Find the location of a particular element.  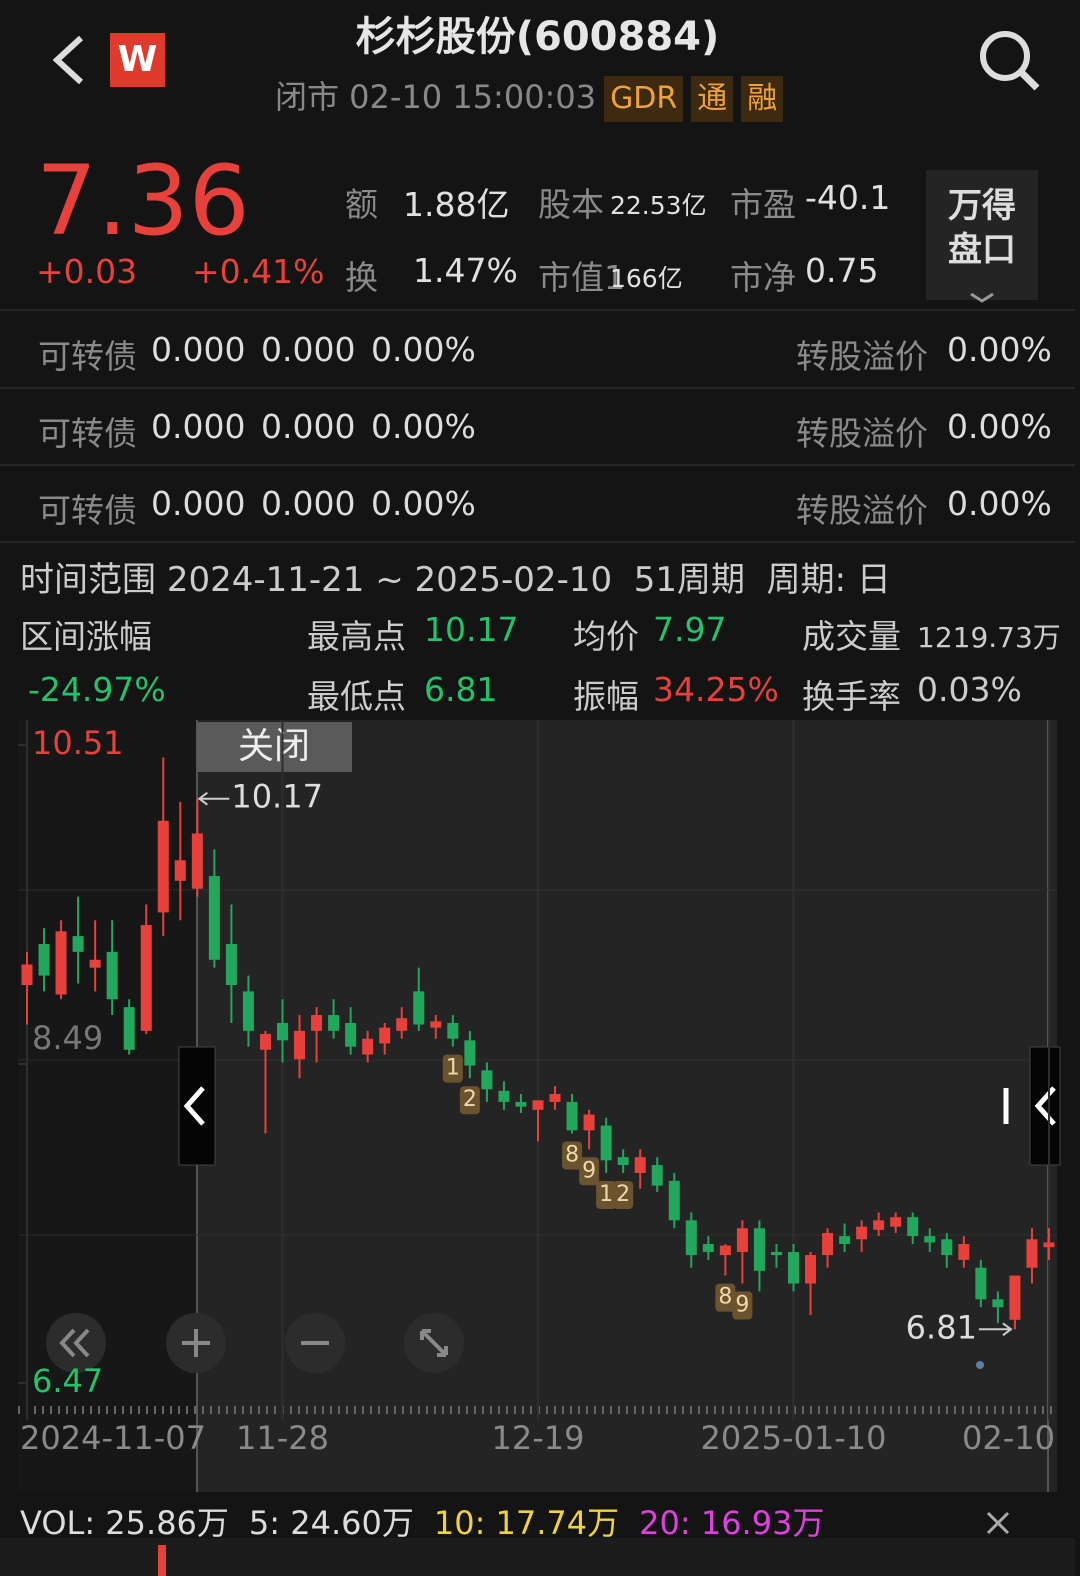

stat-label: 换 is located at coordinates (361, 277).